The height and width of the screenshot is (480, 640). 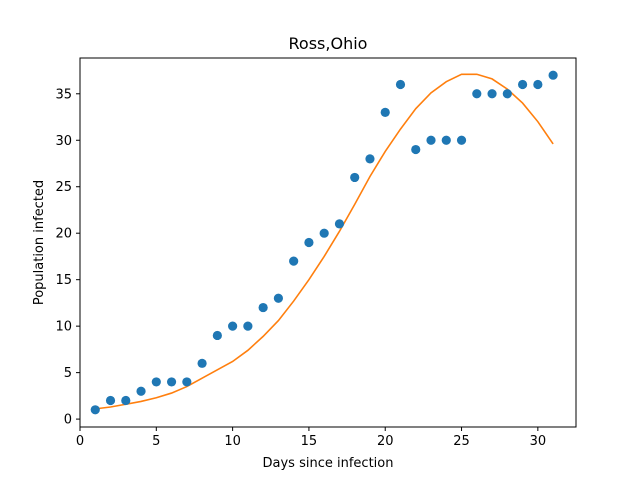 I want to click on x-tick-label: 10, so click(x=232, y=441).